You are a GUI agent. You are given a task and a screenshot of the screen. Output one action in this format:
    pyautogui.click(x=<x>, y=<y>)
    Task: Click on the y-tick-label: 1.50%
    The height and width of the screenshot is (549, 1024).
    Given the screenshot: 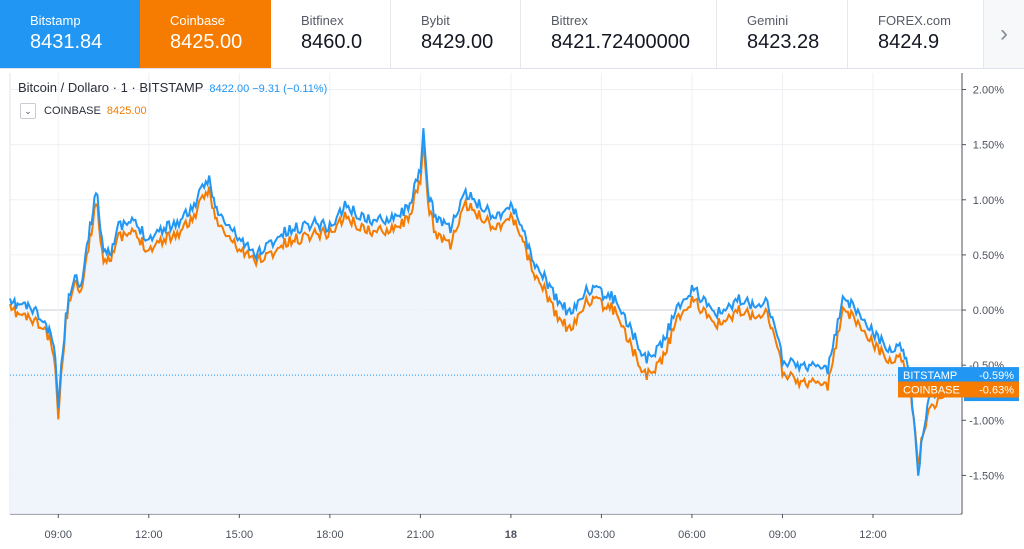 What is the action you would take?
    pyautogui.click(x=988, y=146)
    